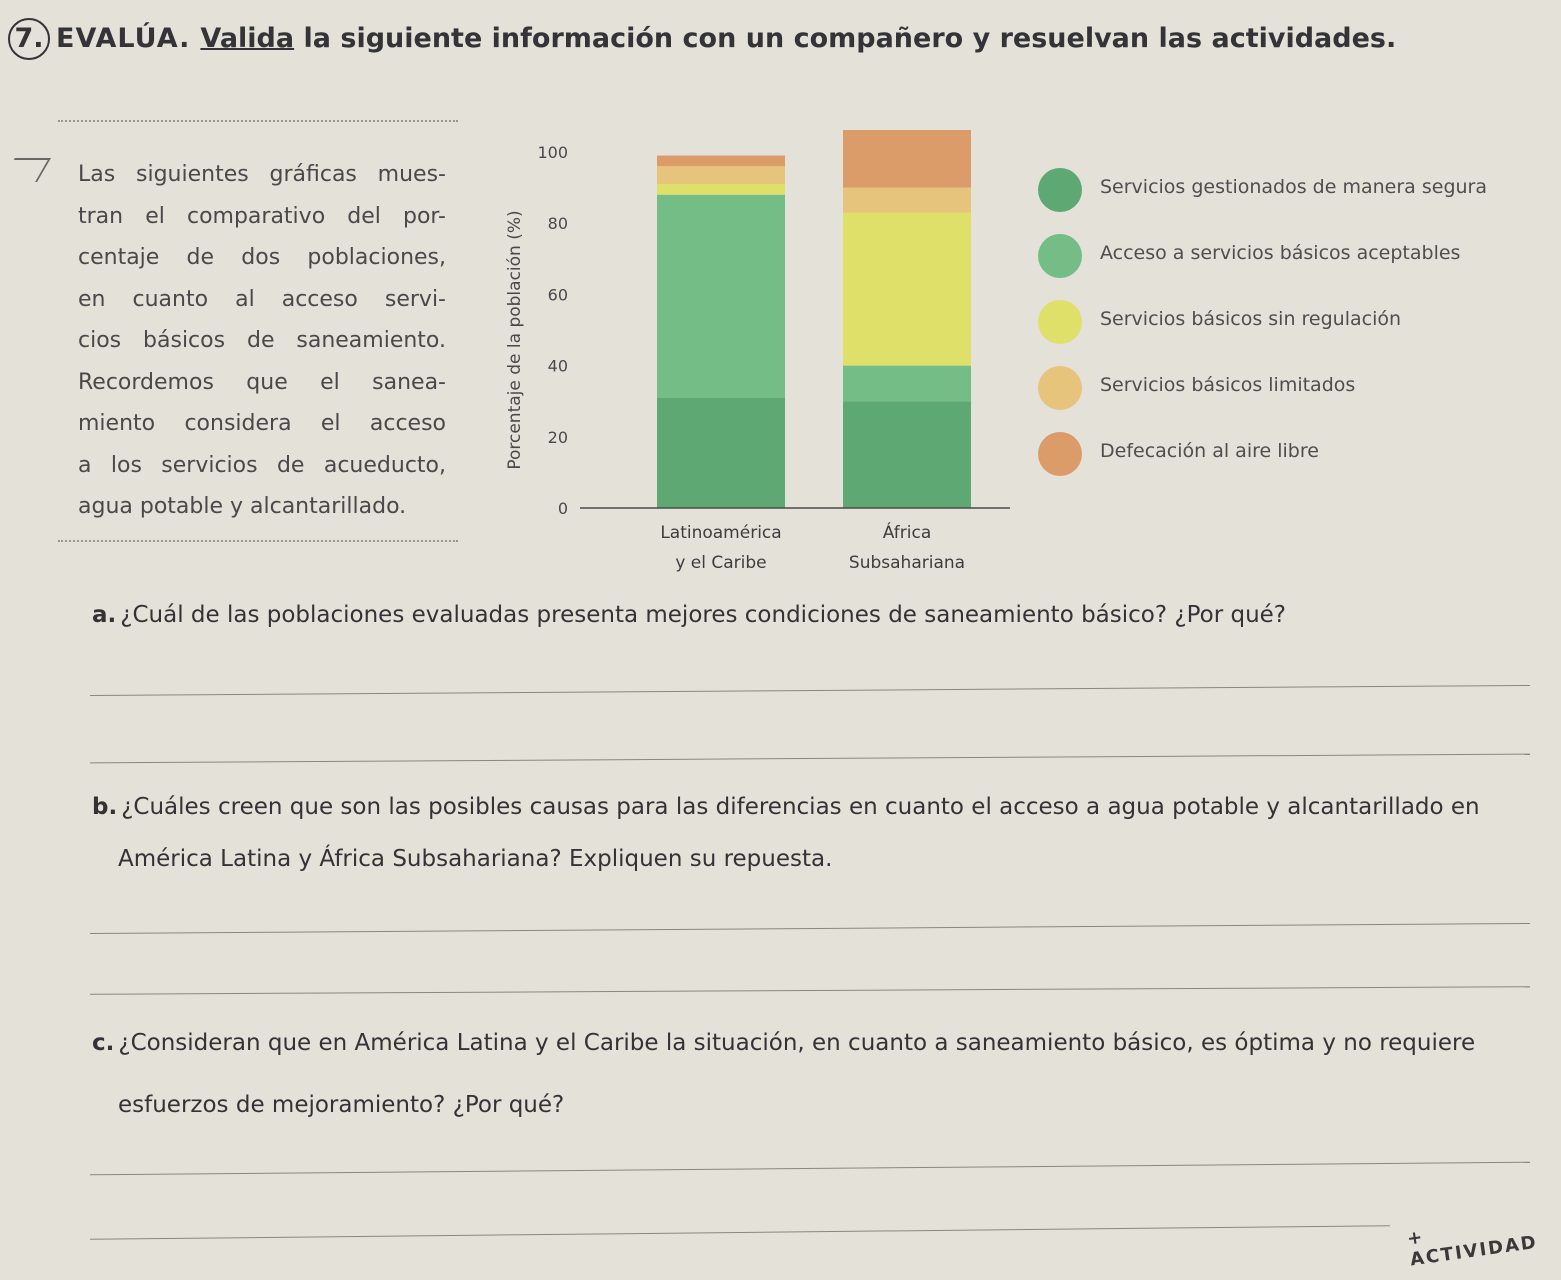 The width and height of the screenshot is (1561, 1280). What do you see at coordinates (740, 1232) in the screenshot?
I see `answer-line-c2` at bounding box center [740, 1232].